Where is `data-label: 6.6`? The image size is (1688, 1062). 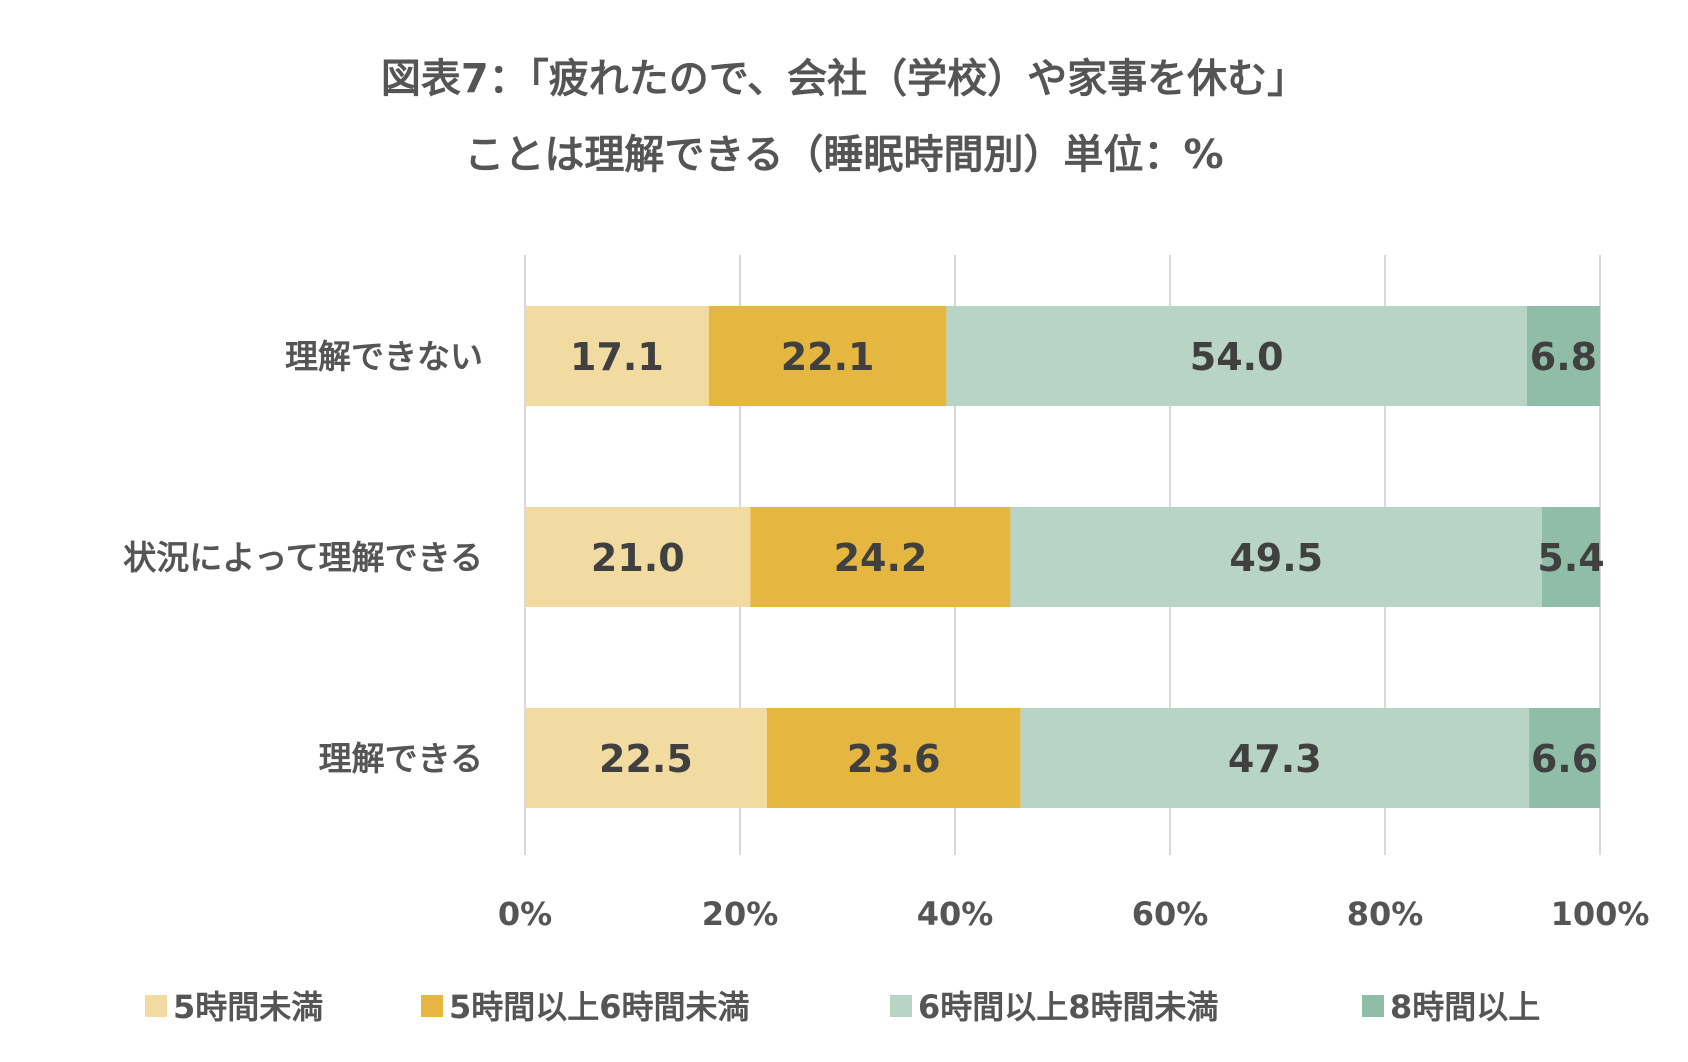 data-label: 6.6 is located at coordinates (1564, 759).